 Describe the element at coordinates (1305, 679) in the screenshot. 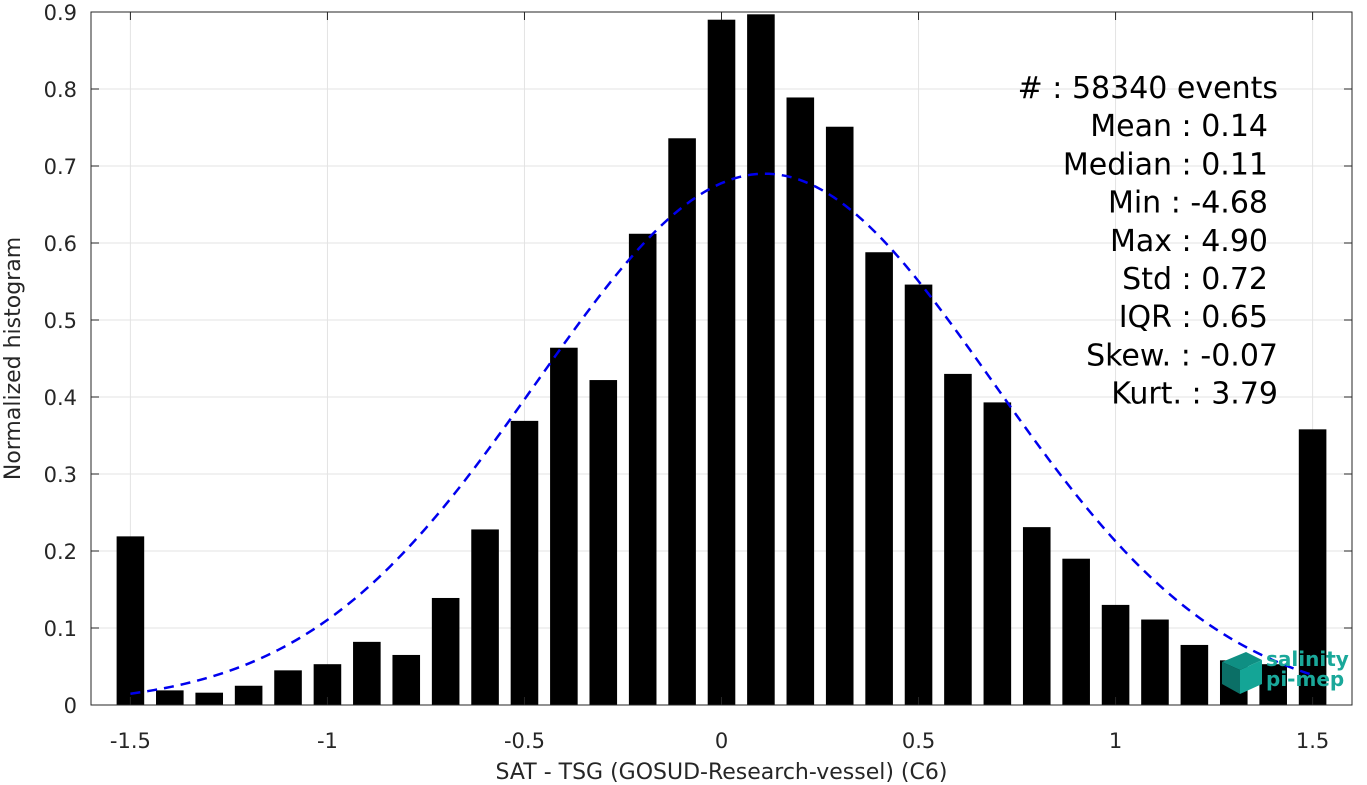

I see `logo-line2: pi-mep` at that location.